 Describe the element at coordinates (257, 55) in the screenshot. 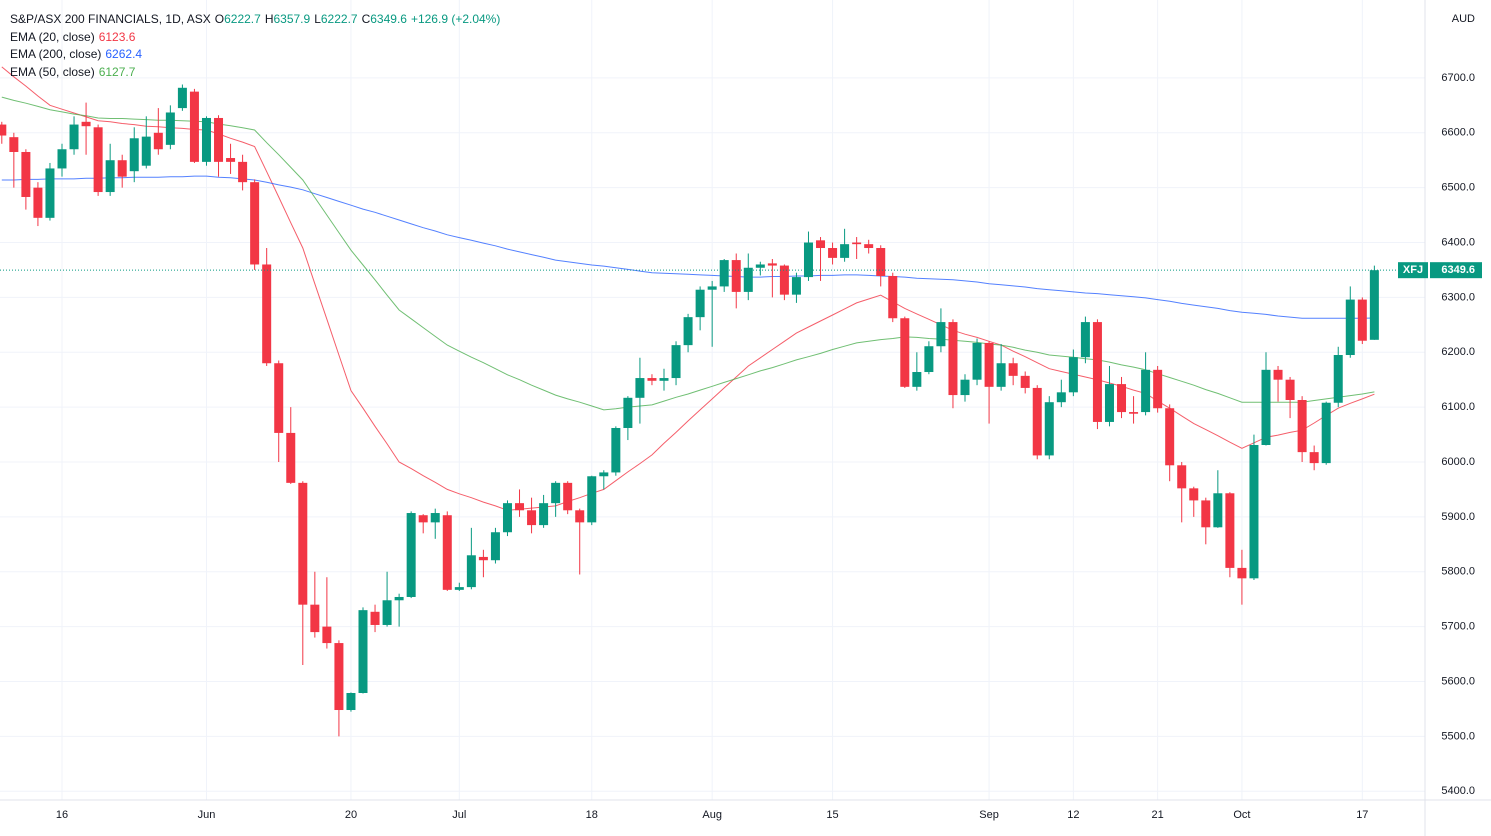

I see `legend-entry: EMA (200, close) 6262.4` at that location.